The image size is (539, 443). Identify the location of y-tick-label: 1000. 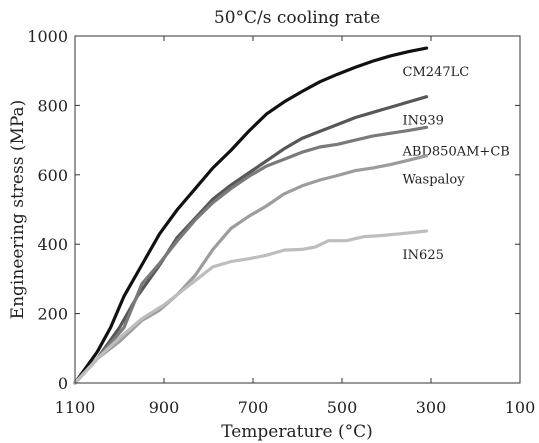
(47, 36).